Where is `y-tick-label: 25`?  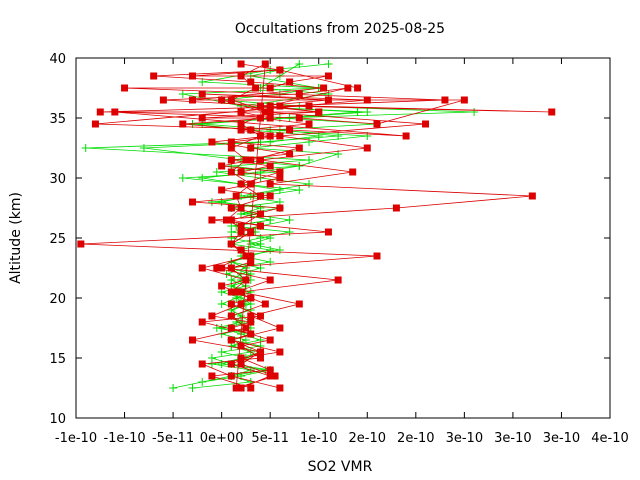 y-tick-label: 25 is located at coordinates (57, 239).